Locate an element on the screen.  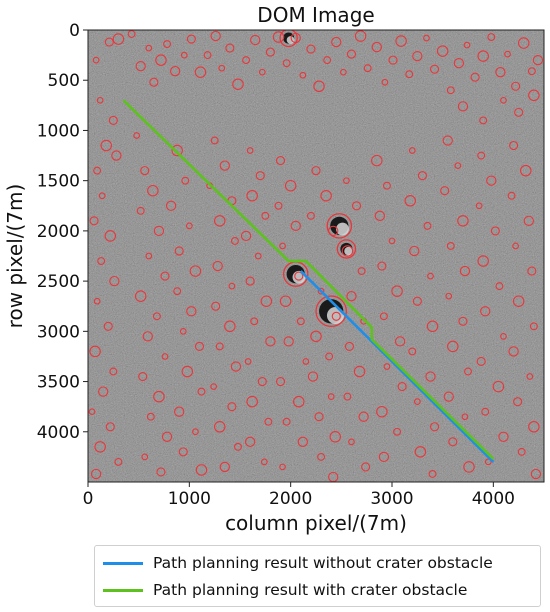
x-tick-label: 4000 is located at coordinates (493, 499).